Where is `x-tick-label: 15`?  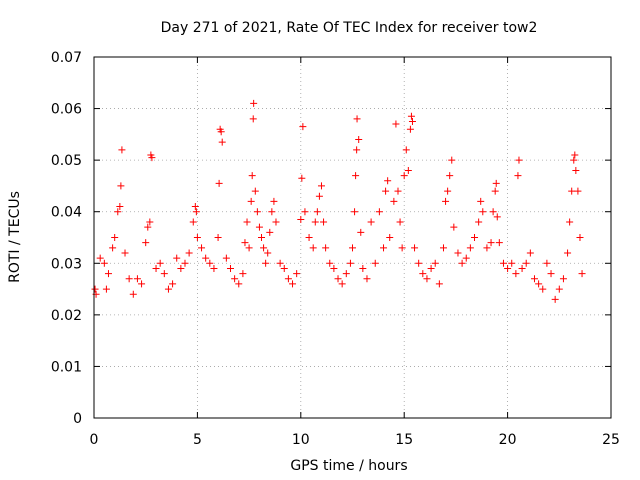 x-tick-label: 15 is located at coordinates (404, 440).